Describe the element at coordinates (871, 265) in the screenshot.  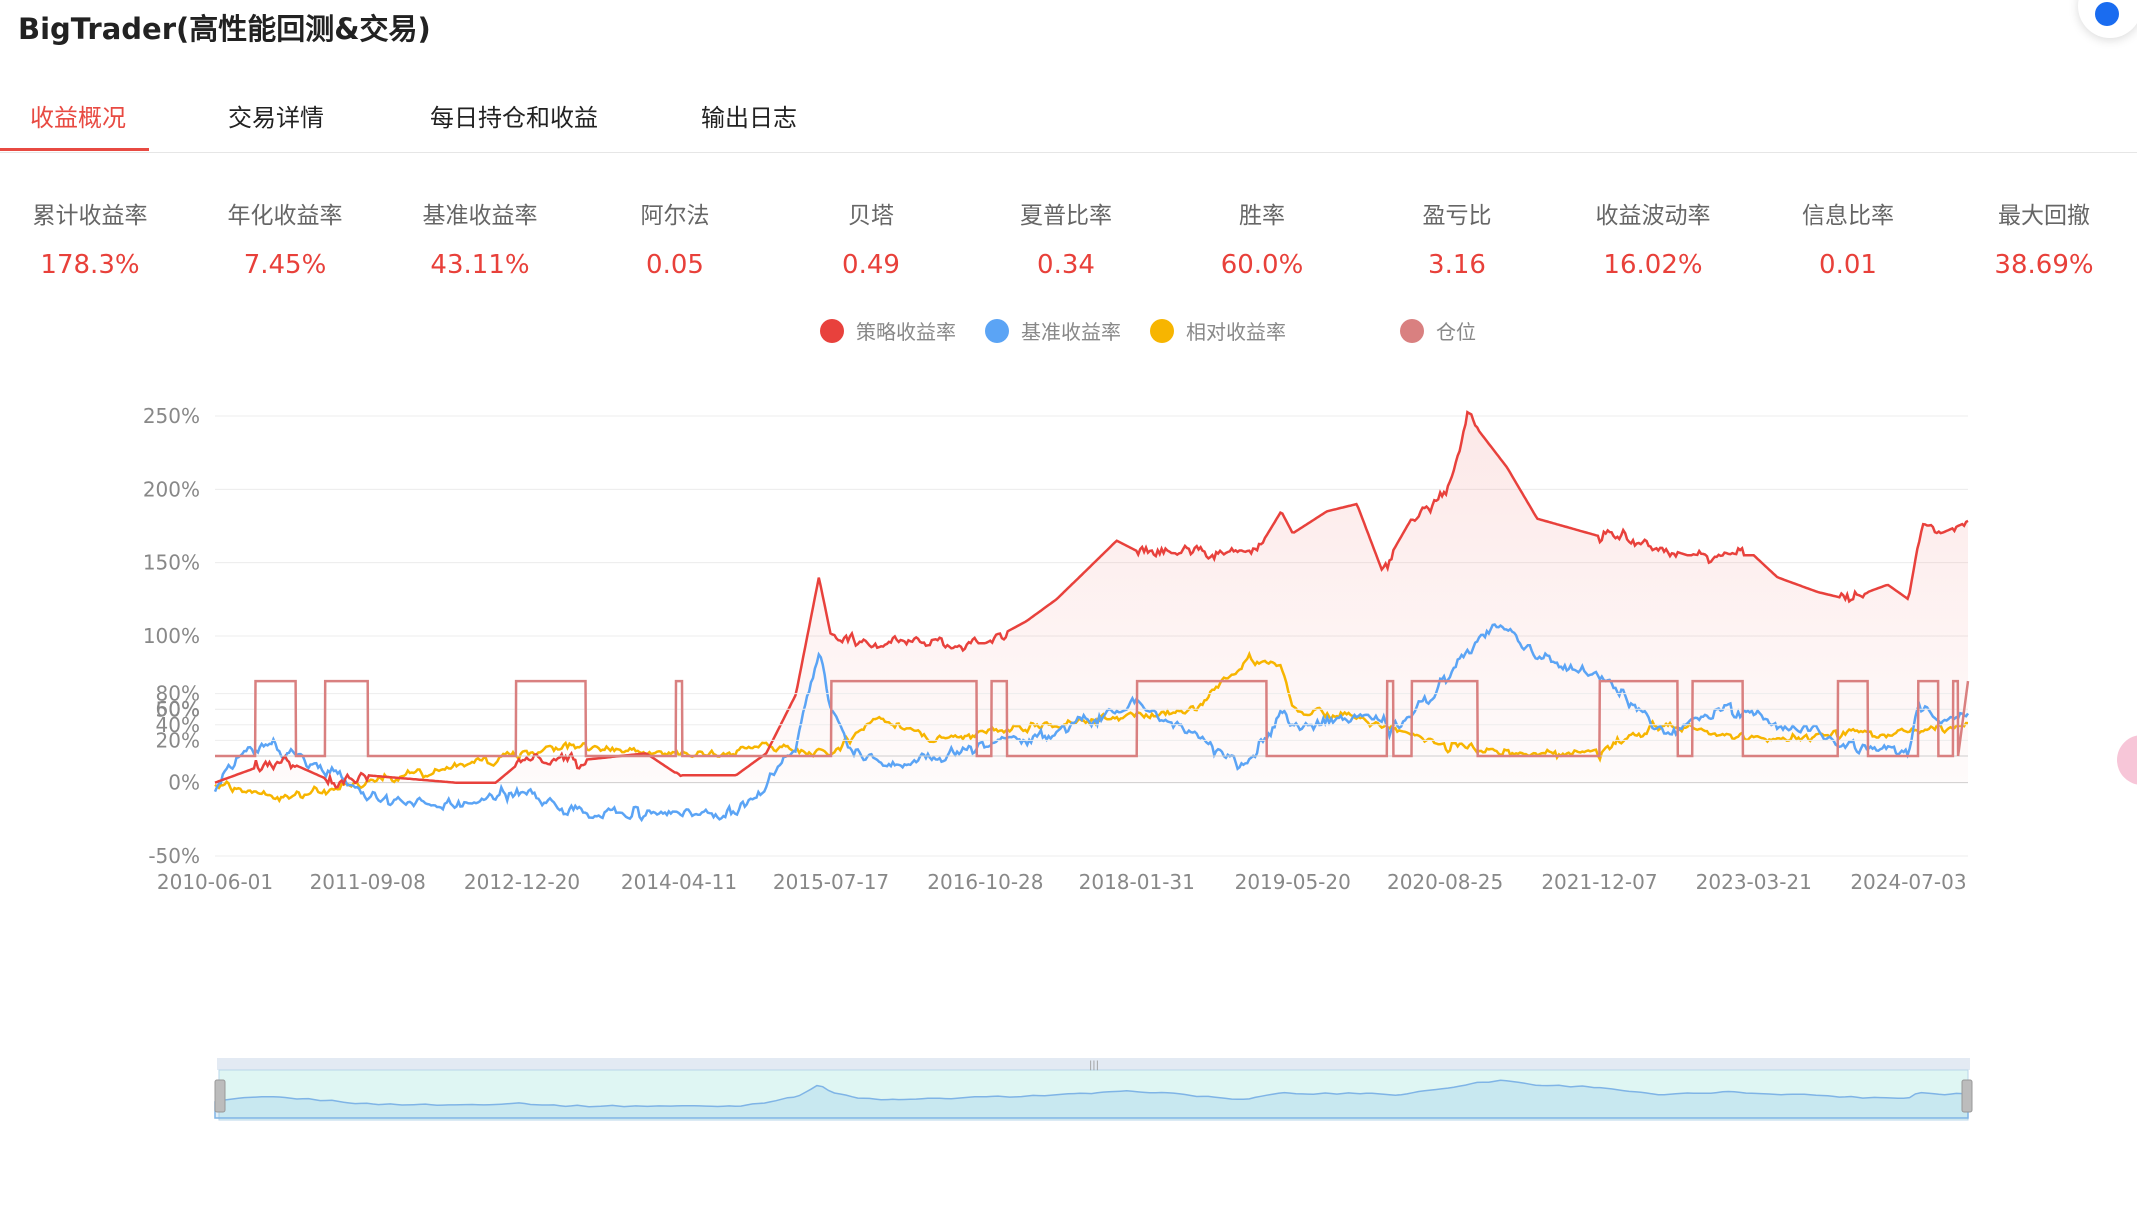
I see `metric-value: 0.49` at that location.